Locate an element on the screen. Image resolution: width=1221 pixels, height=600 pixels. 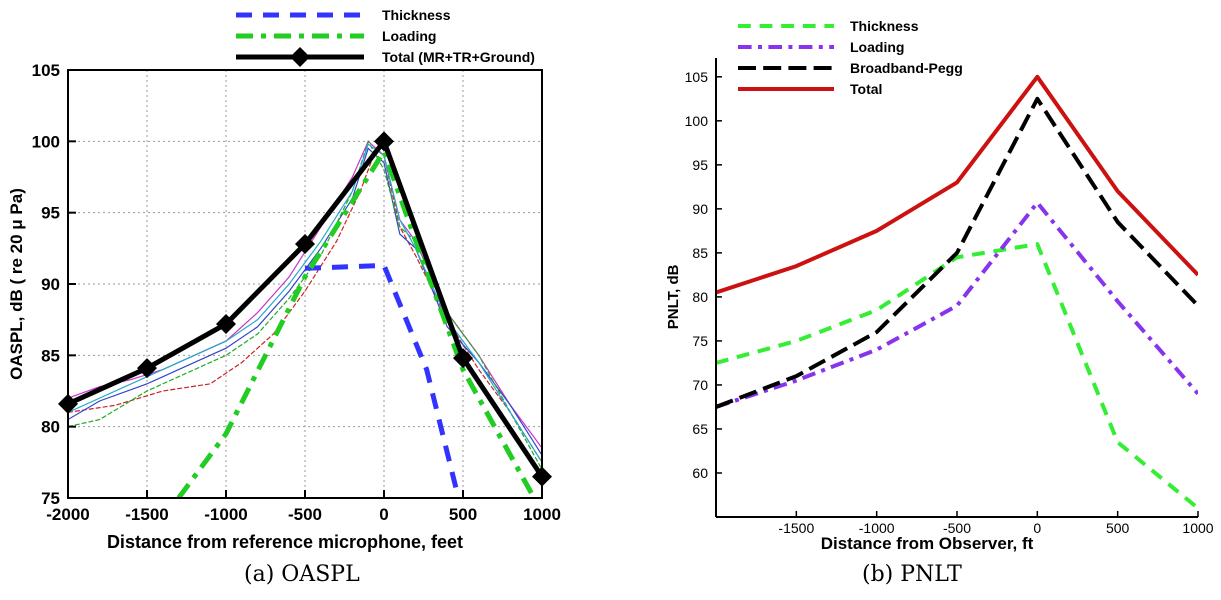
pnlt-legend-label: Thickness is located at coordinates (884, 26).